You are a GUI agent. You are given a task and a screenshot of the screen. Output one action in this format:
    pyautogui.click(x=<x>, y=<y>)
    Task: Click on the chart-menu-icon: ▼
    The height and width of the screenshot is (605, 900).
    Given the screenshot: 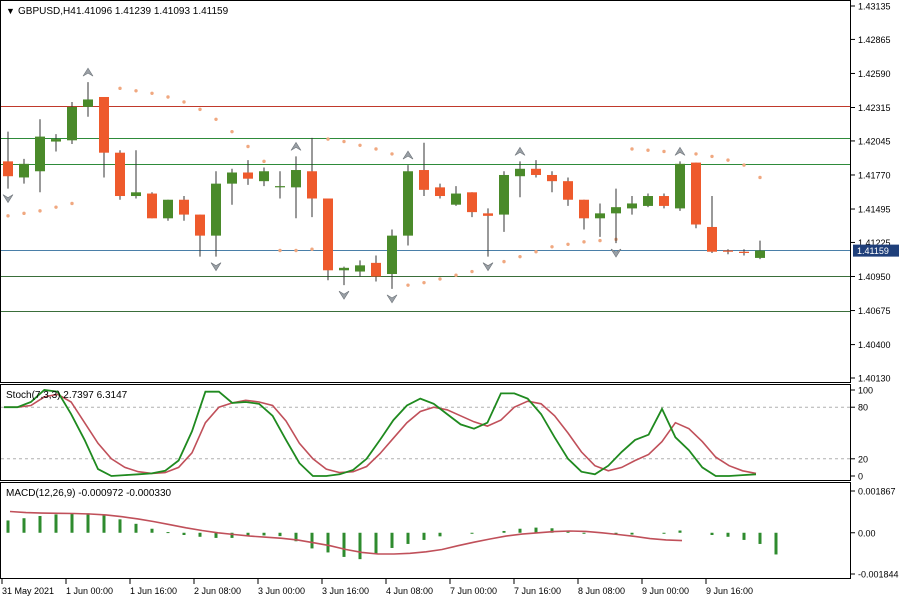 What is the action you would take?
    pyautogui.click(x=10, y=11)
    